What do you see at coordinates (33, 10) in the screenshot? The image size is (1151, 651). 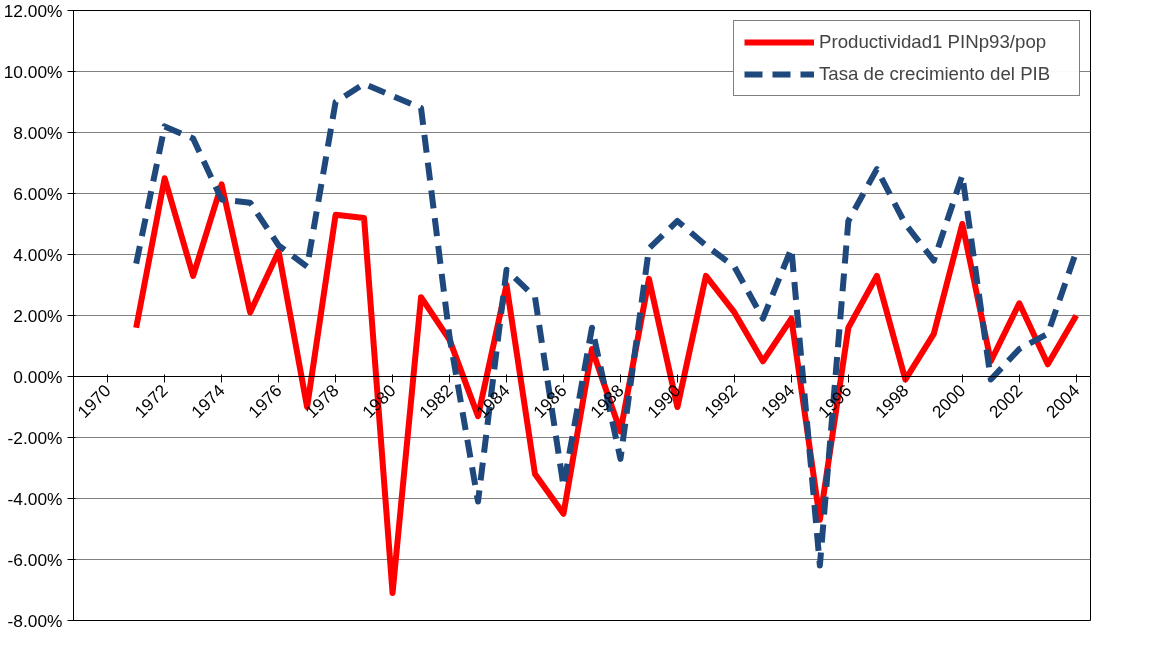 I see `y-tick-label: 12.00%` at bounding box center [33, 10].